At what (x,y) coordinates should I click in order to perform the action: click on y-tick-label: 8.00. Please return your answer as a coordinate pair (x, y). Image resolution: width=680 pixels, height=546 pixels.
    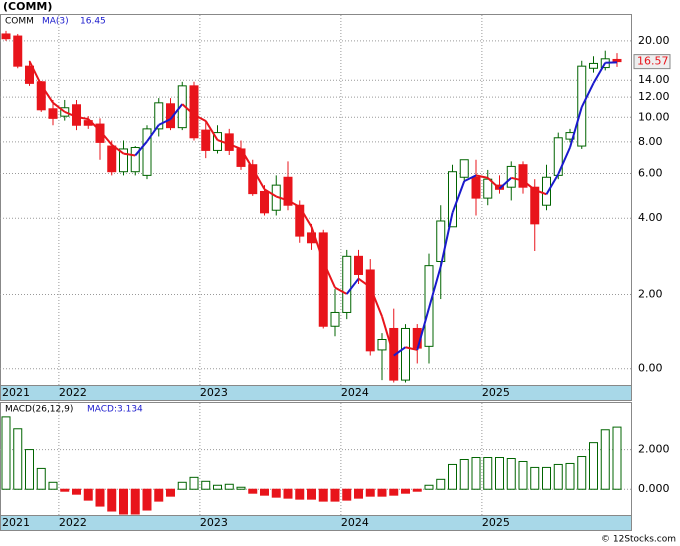
    Looking at the image, I should click on (650, 141).